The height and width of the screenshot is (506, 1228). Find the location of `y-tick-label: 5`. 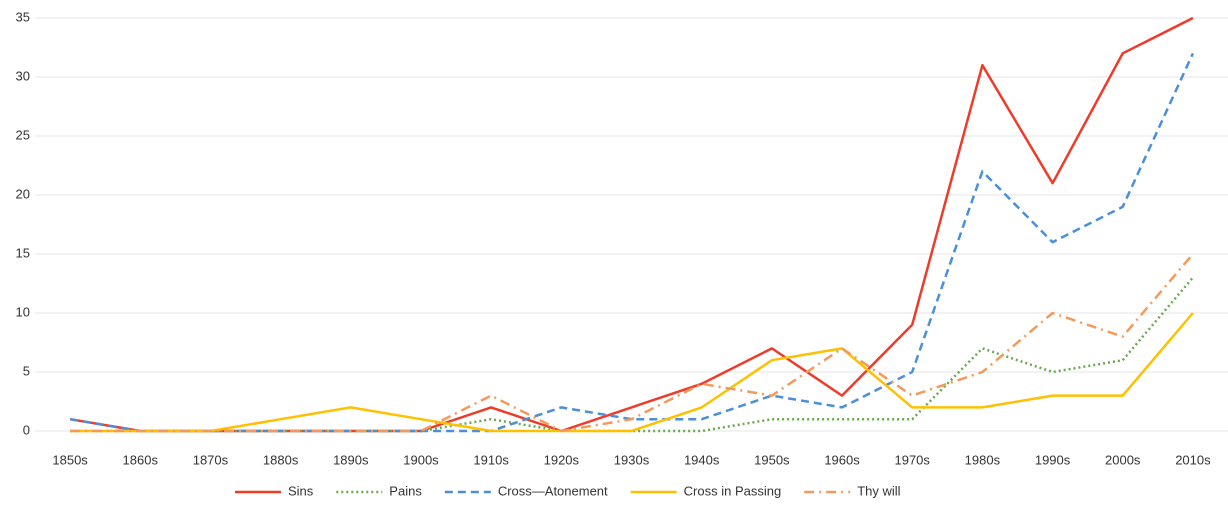

y-tick-label: 5 is located at coordinates (26, 370).